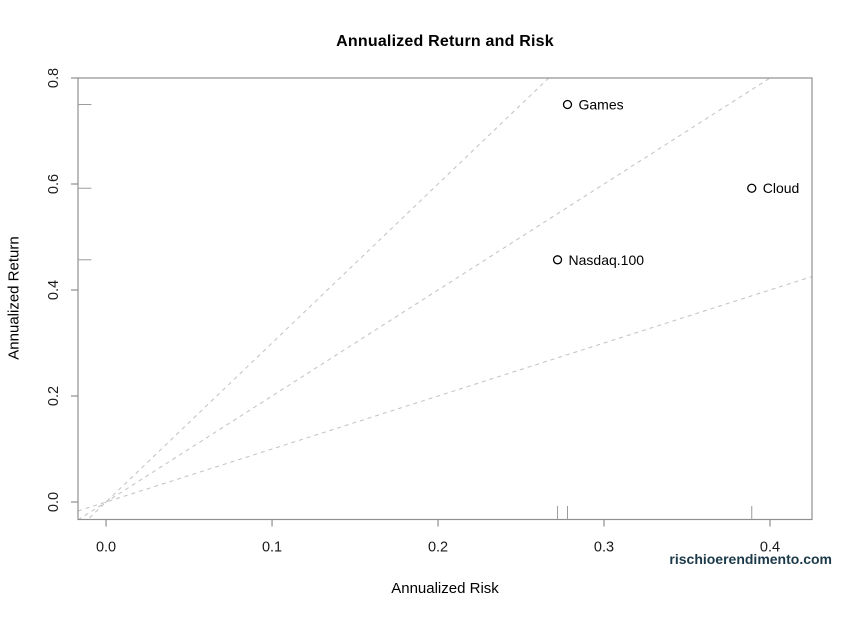 The height and width of the screenshot is (618, 853). Describe the element at coordinates (14, 298) in the screenshot. I see `y-axis-title: Annualized Return` at that location.